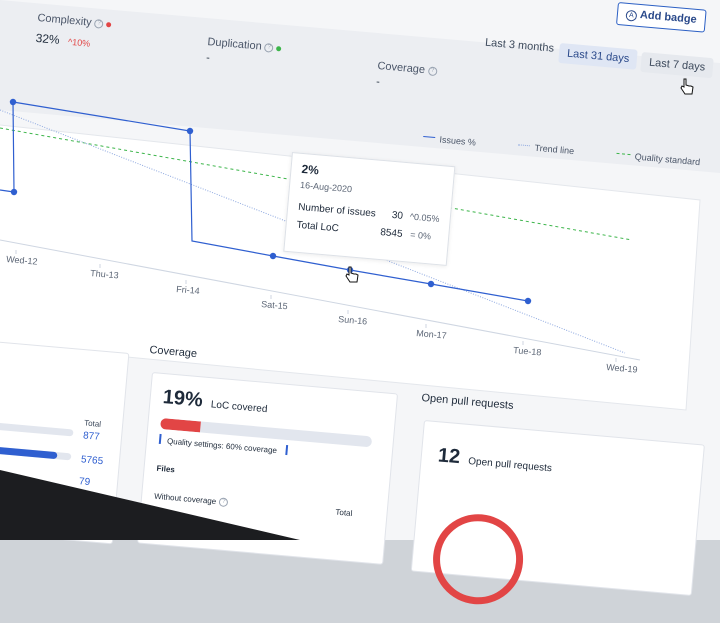  I want to click on tooltip-title: 2%, so click(310, 169).